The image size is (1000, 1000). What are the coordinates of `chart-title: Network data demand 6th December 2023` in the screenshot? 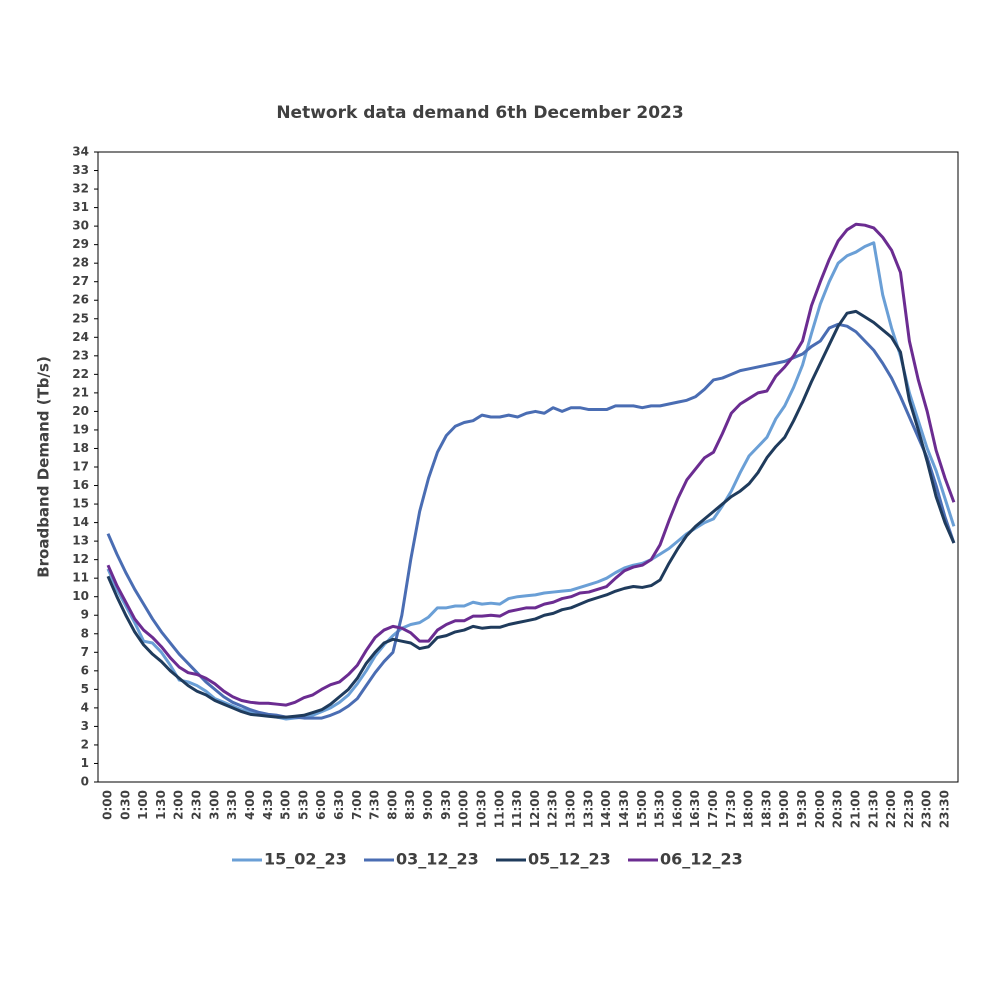 It's located at (479, 113).